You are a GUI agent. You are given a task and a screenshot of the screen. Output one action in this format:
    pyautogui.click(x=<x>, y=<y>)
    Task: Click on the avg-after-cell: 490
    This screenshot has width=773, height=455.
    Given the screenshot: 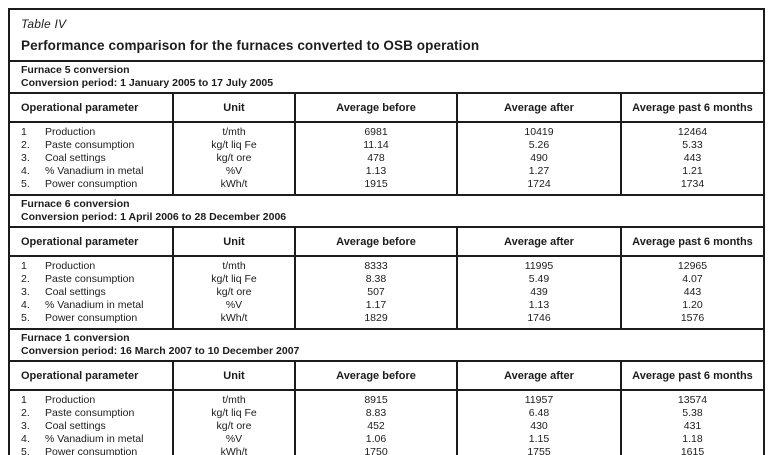 What is the action you would take?
    pyautogui.click(x=538, y=158)
    